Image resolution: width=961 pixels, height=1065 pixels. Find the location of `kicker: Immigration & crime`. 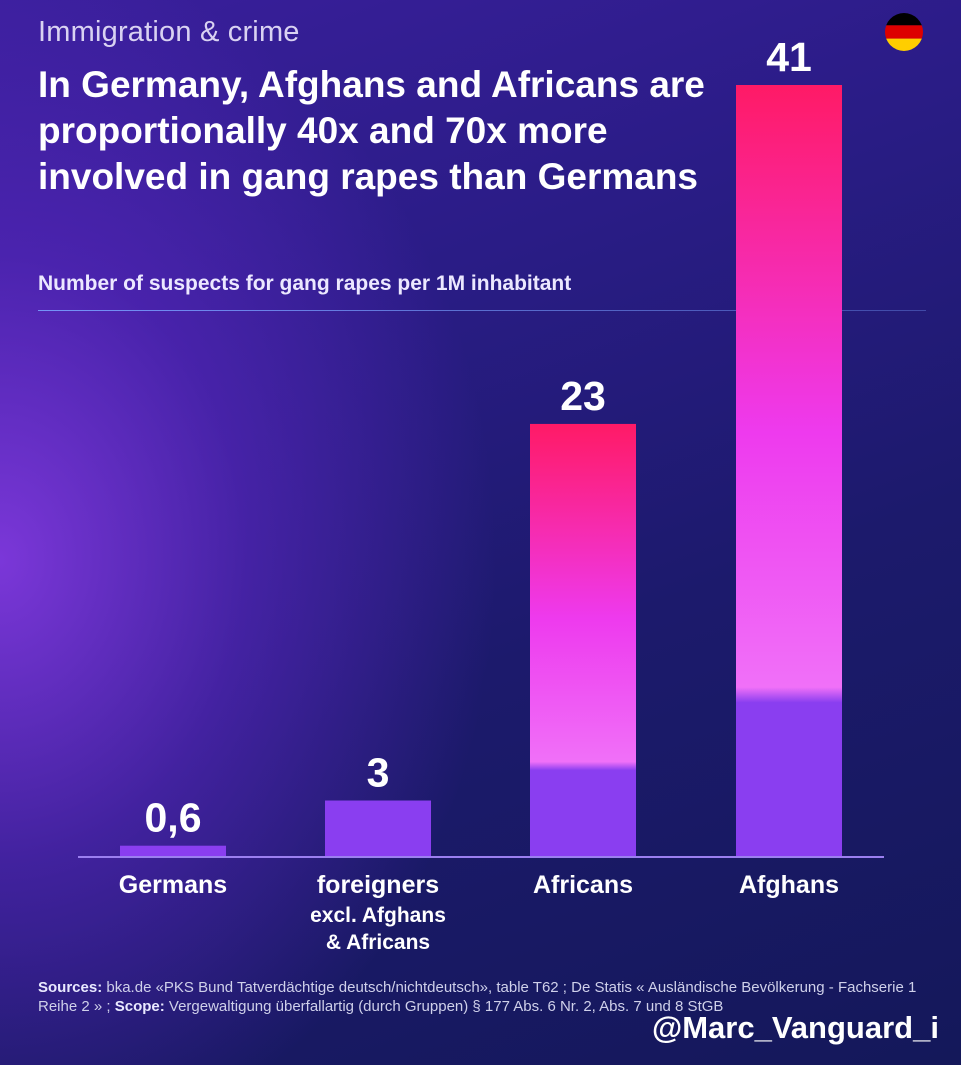

kicker: Immigration & crime is located at coordinates (169, 32).